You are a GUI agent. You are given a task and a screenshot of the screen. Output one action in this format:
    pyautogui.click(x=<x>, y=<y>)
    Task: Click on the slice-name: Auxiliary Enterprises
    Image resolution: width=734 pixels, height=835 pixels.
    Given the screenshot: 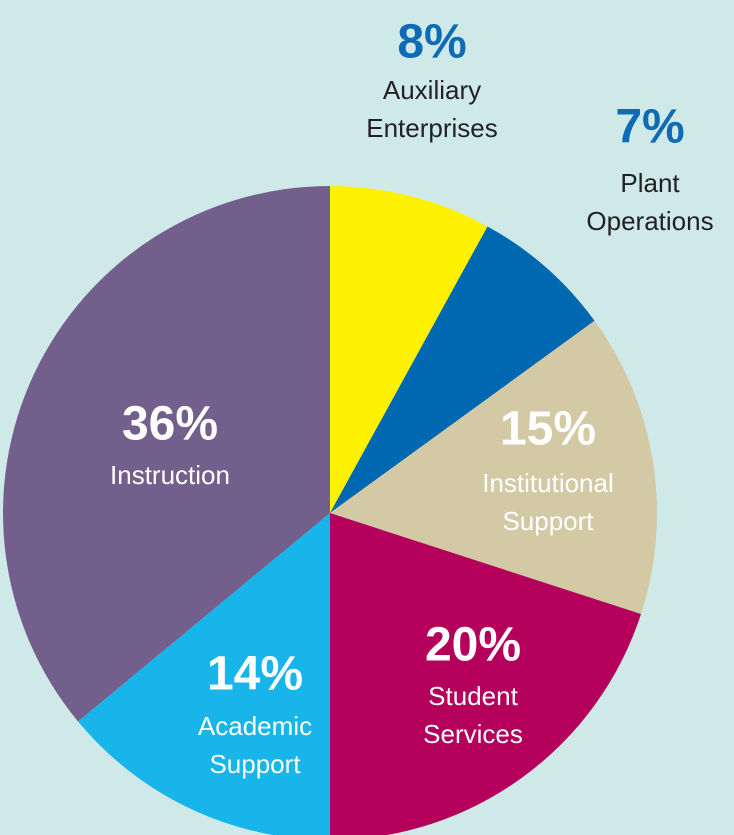 What is the action you would take?
    pyautogui.click(x=432, y=109)
    